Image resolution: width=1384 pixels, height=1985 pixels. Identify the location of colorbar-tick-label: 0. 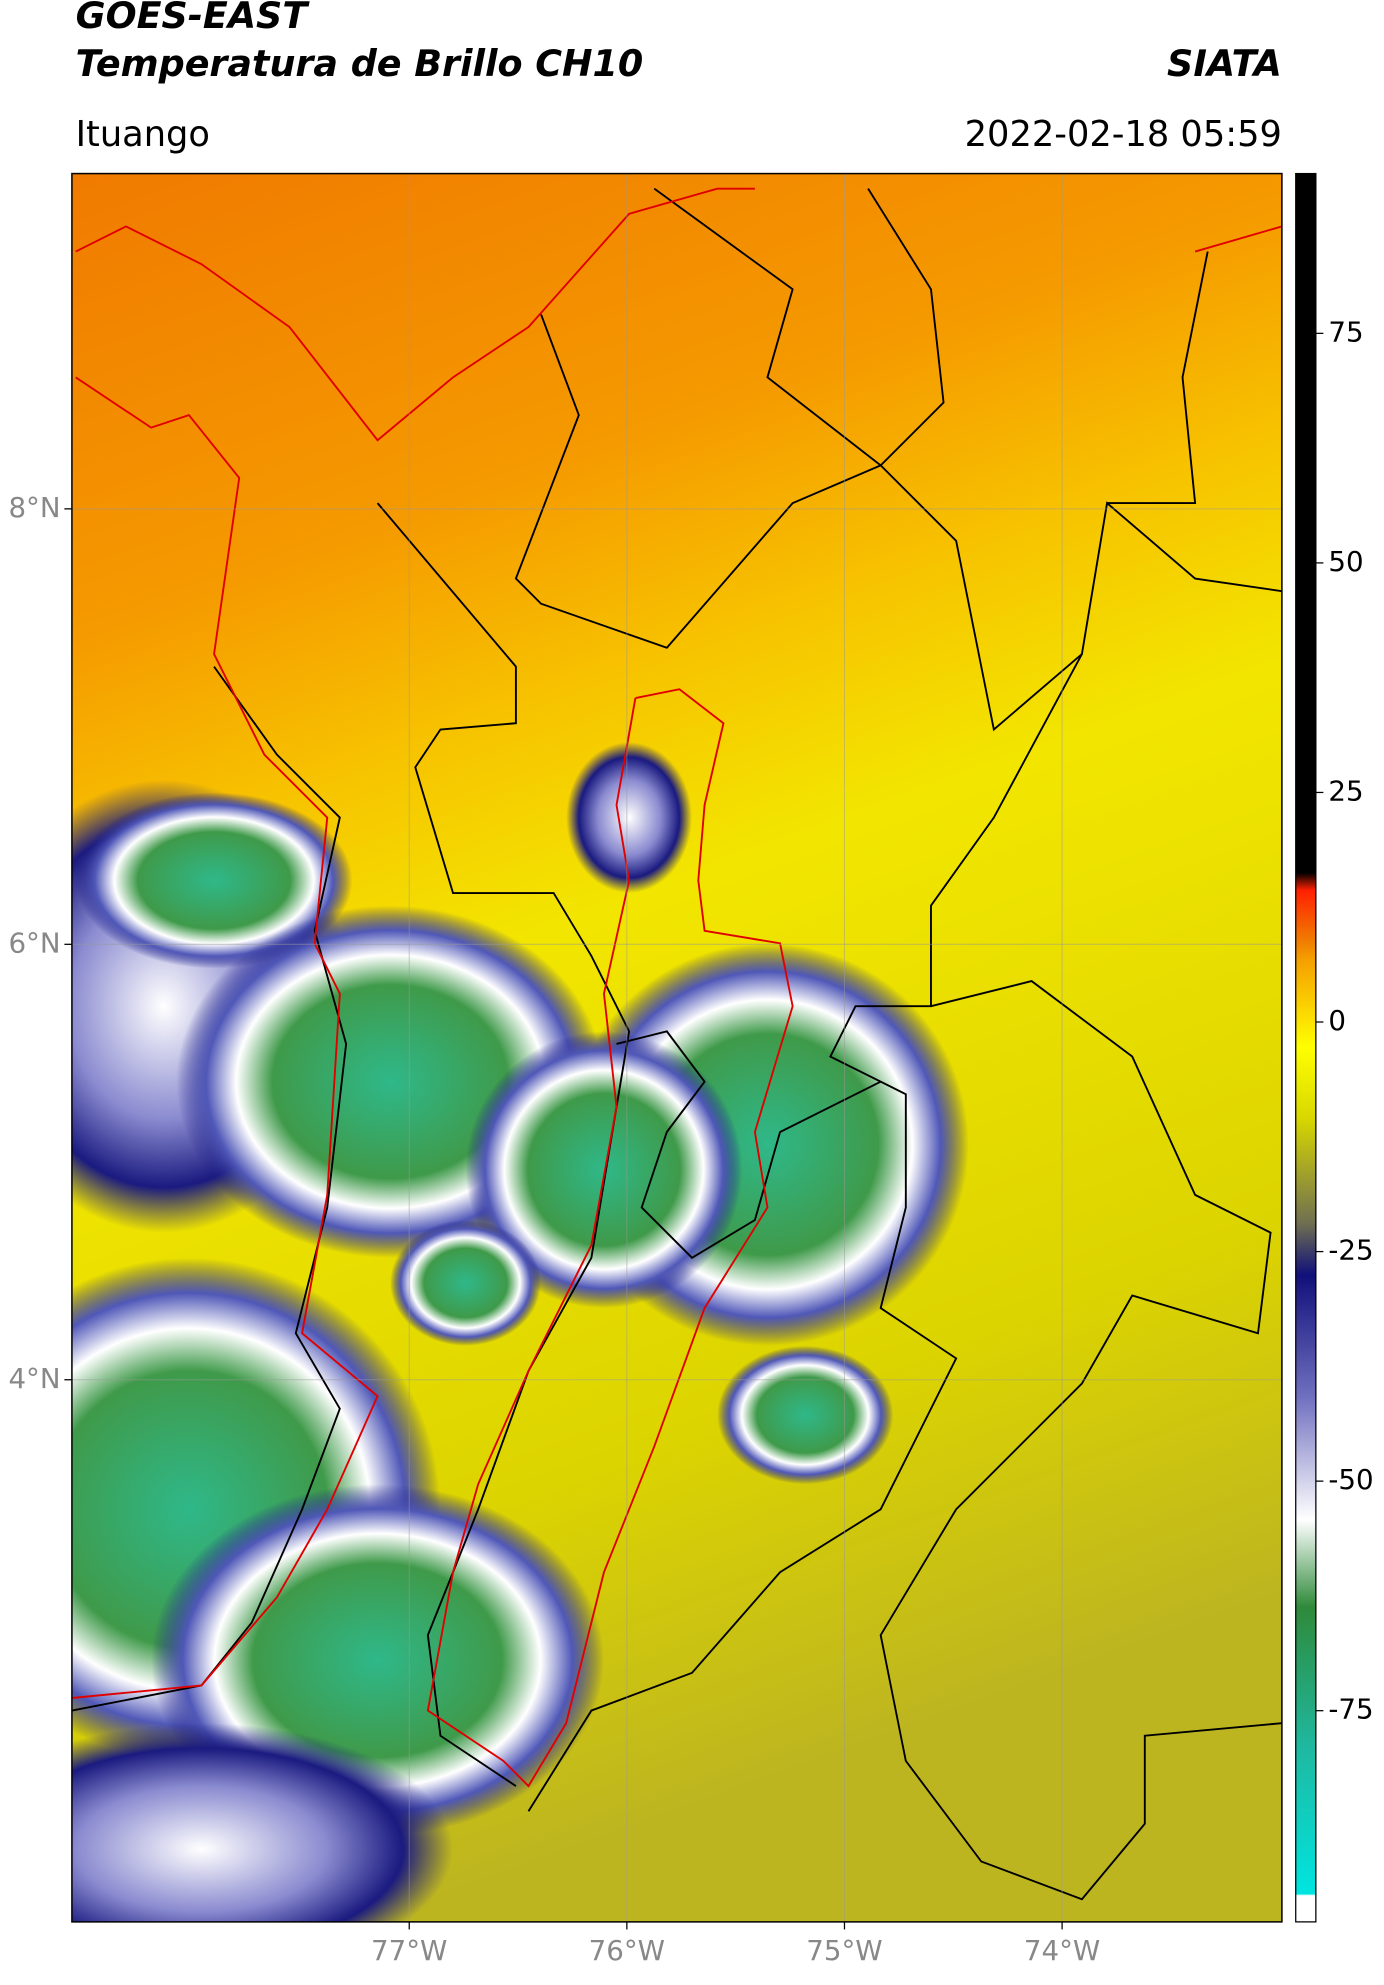
(1337, 1020).